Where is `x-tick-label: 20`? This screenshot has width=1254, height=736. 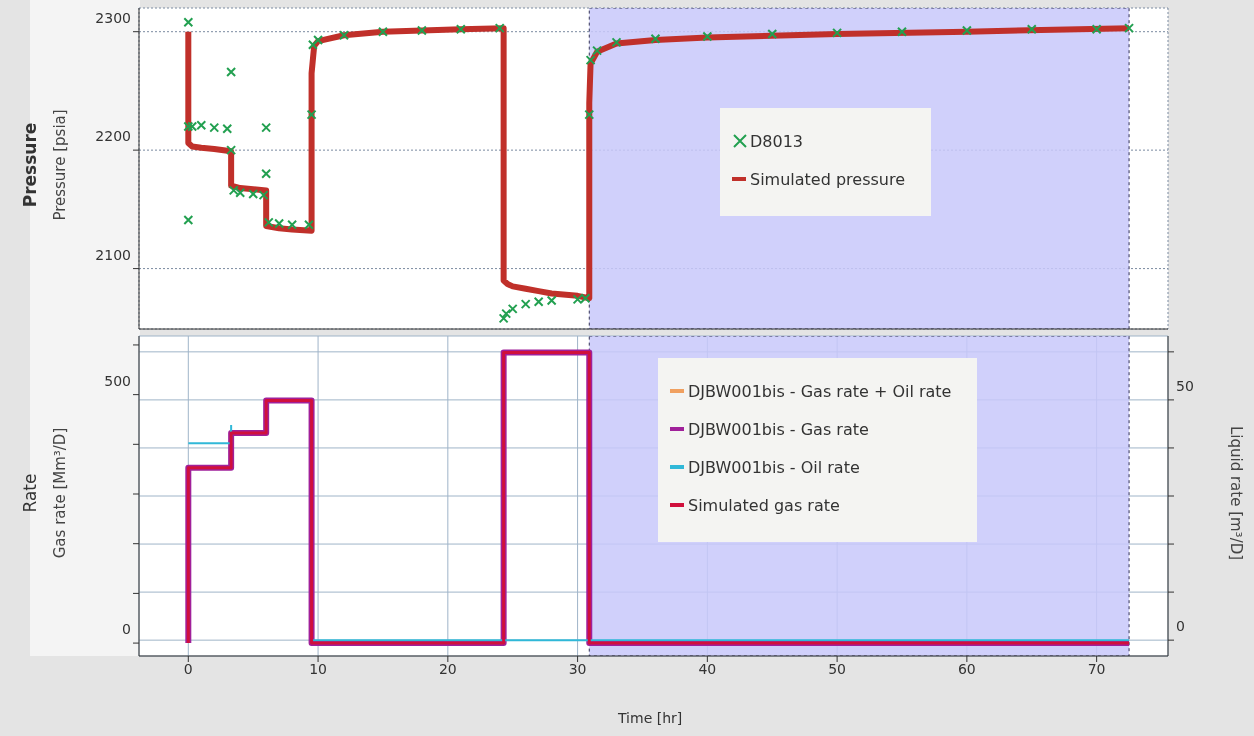
x-tick-label: 20 is located at coordinates (447, 668).